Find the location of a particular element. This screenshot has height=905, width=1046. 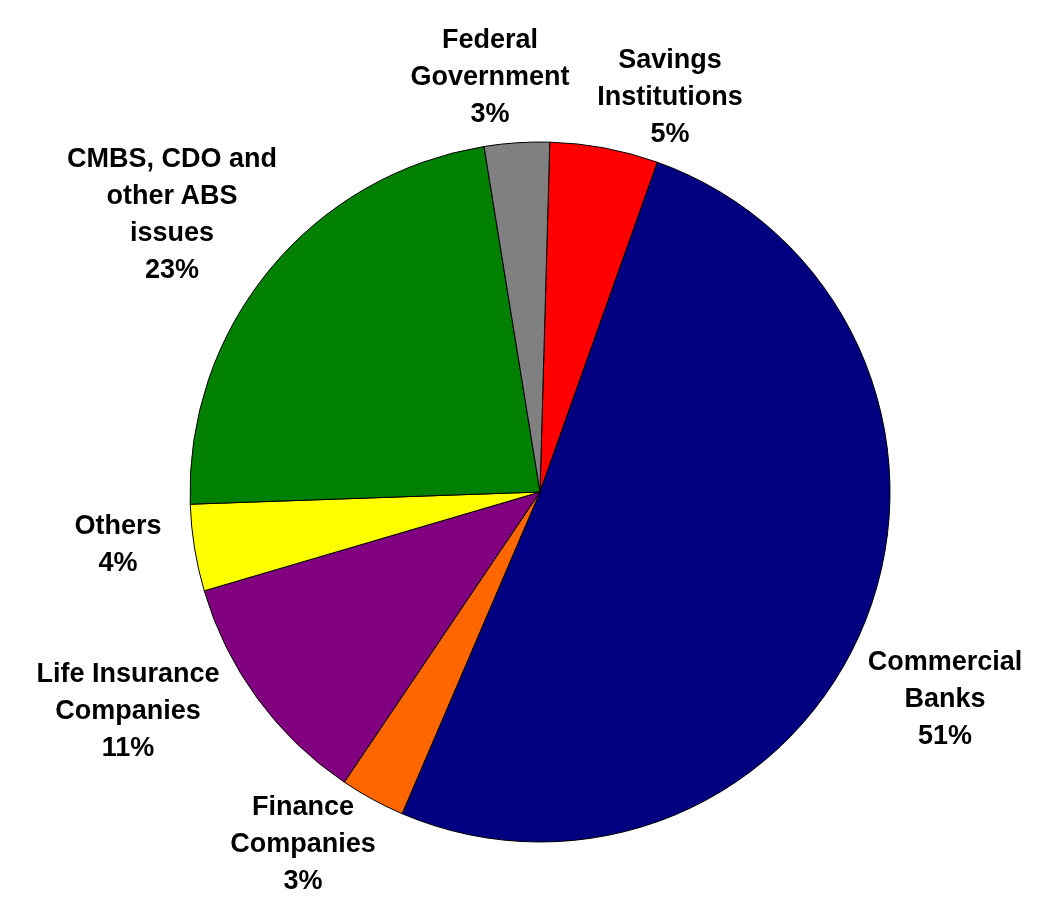

slice-label: Finance Companies is located at coordinates (303, 825).